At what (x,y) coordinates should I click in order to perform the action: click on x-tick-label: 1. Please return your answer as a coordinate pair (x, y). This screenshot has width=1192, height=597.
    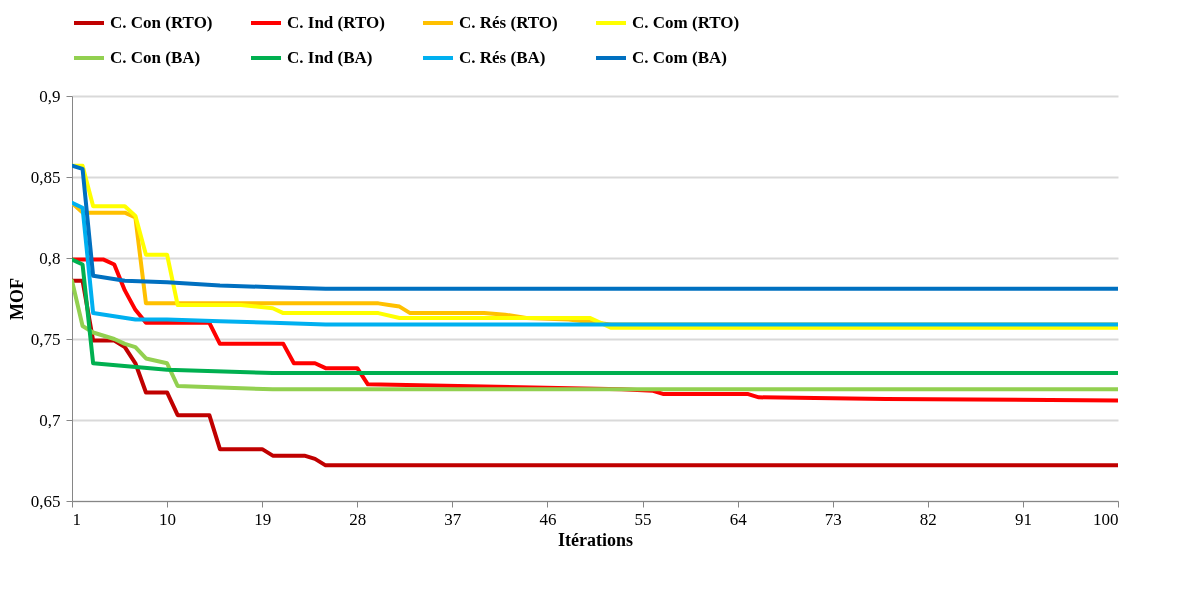
    Looking at the image, I should click on (76, 519).